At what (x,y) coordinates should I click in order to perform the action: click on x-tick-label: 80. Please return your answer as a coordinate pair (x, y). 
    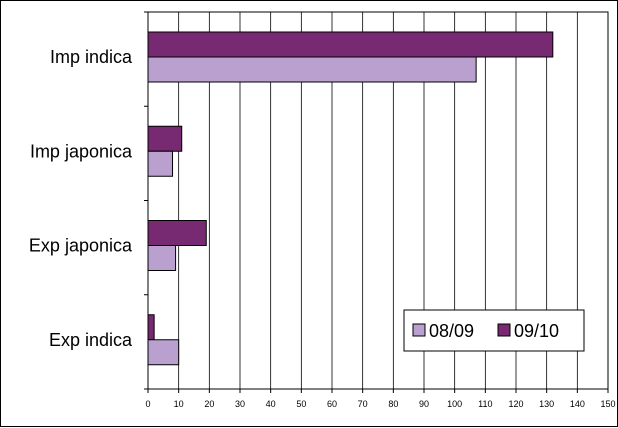
    Looking at the image, I should click on (393, 404).